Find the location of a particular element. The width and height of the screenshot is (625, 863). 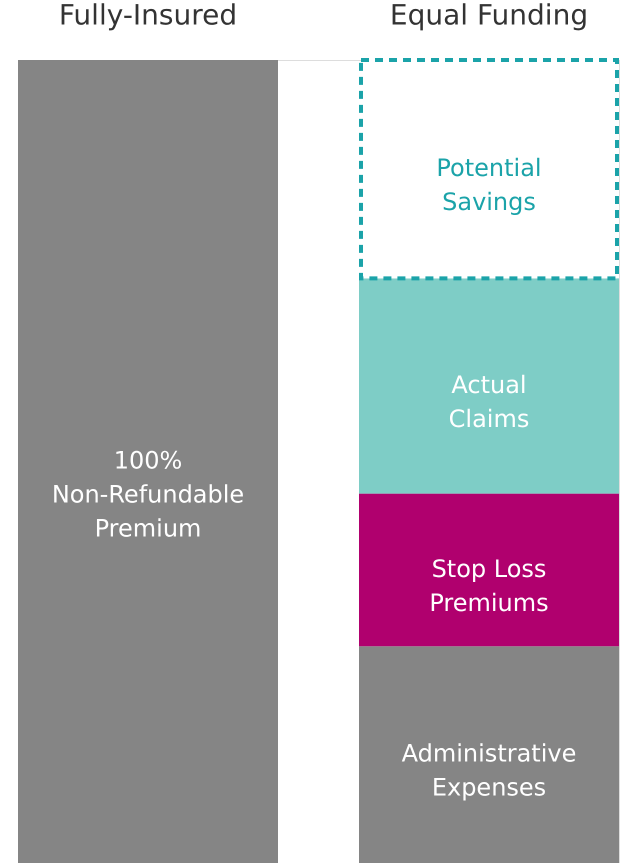

x-tick-label: Fully-Insured is located at coordinates (148, 16).